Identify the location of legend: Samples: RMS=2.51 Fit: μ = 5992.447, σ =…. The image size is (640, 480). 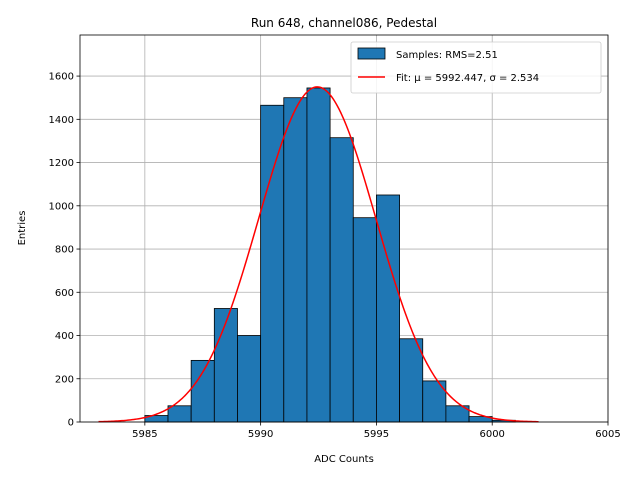
(476, 67).